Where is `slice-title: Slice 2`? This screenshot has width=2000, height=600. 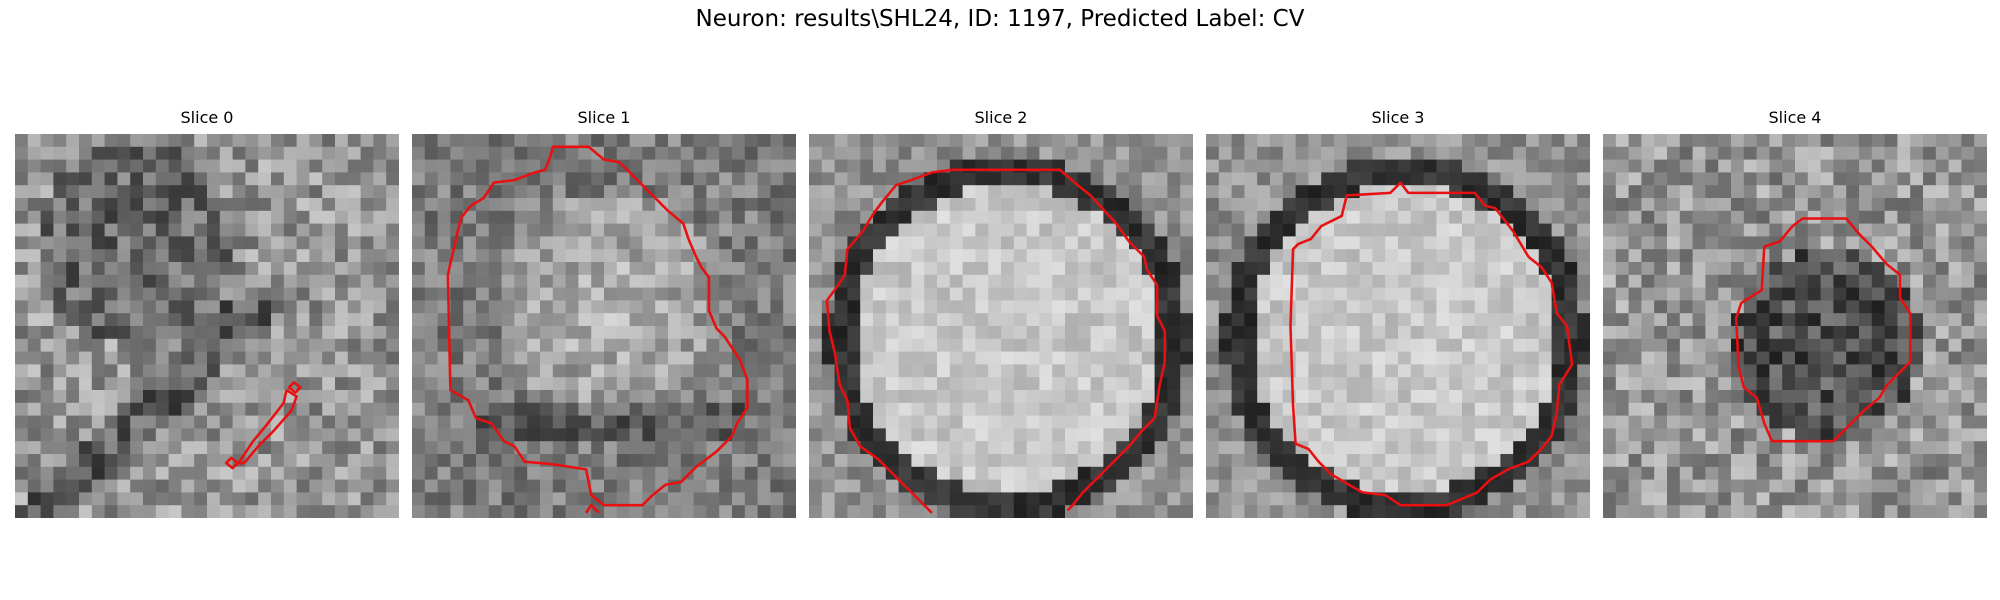
slice-title: Slice 2 is located at coordinates (1001, 117).